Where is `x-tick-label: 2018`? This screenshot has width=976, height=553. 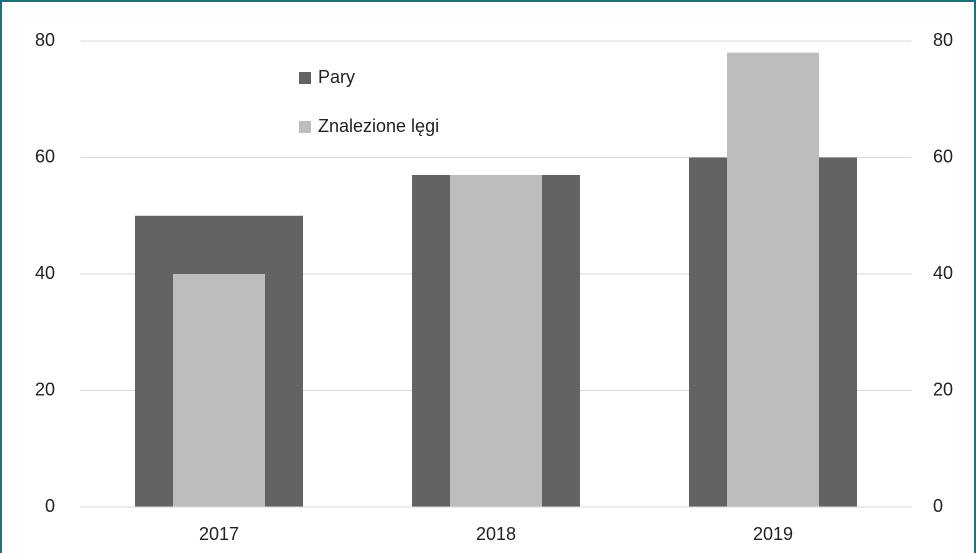
x-tick-label: 2018 is located at coordinates (496, 534).